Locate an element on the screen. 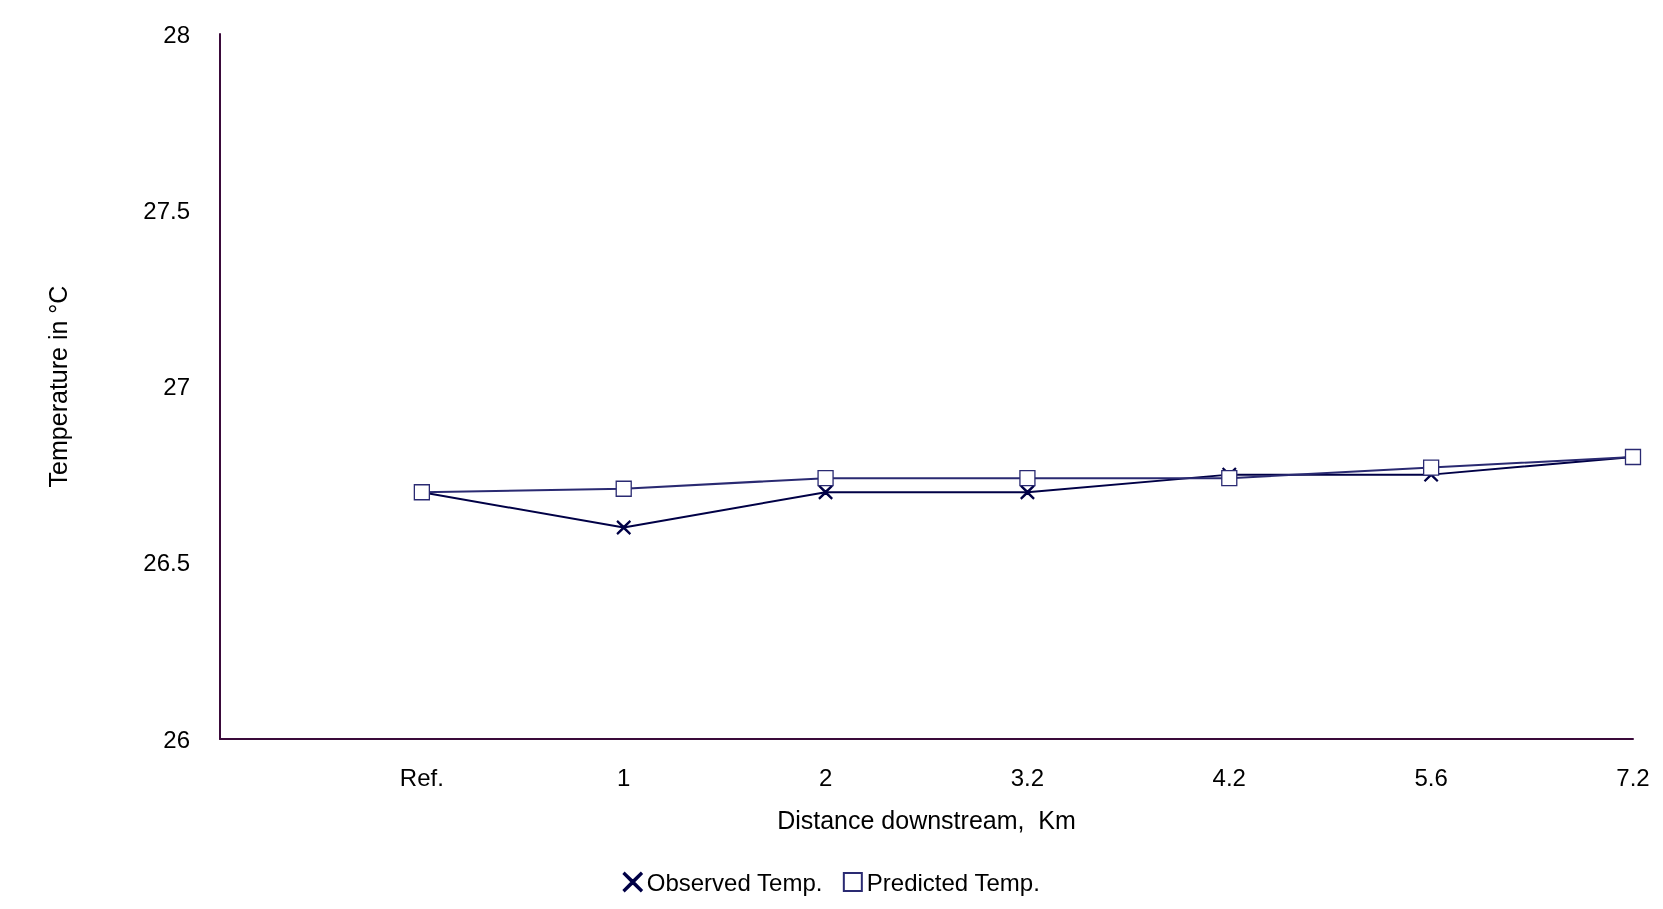 The height and width of the screenshot is (909, 1663). legend-label: Observed Temp. is located at coordinates (734, 882).